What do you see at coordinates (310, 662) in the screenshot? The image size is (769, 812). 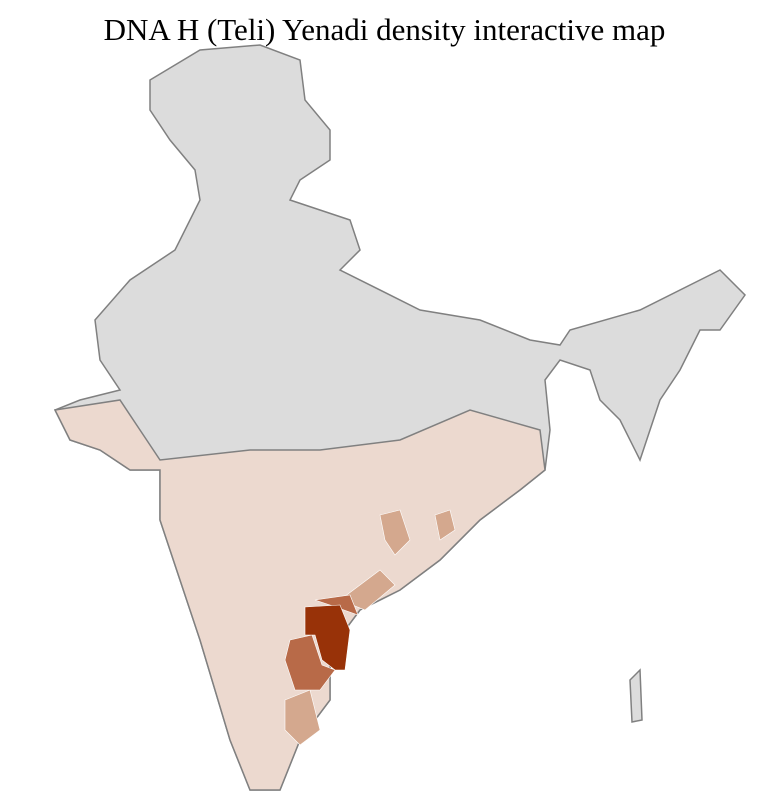 I see `region-high-density` at bounding box center [310, 662].